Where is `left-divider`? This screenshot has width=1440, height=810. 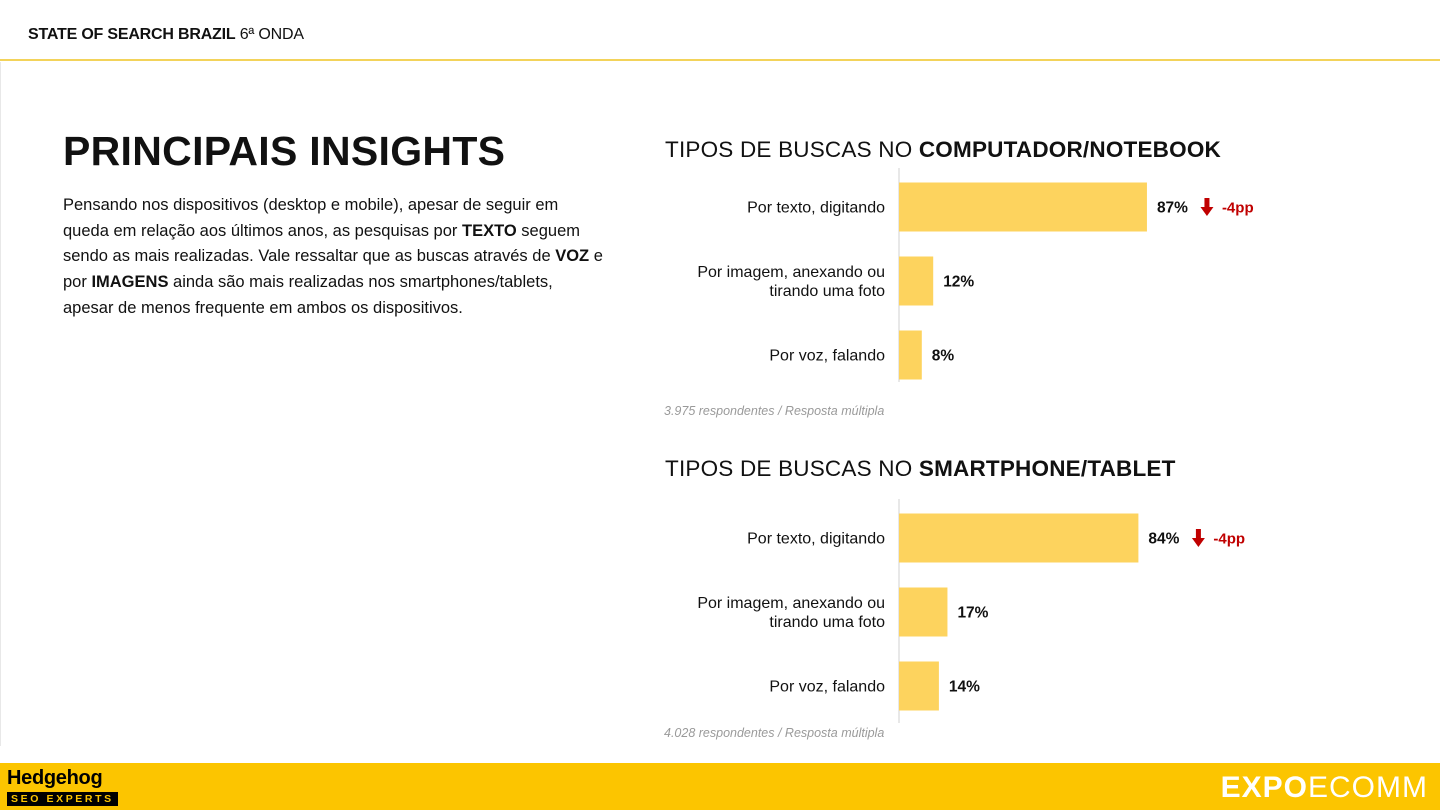
left-divider is located at coordinates (0, 404).